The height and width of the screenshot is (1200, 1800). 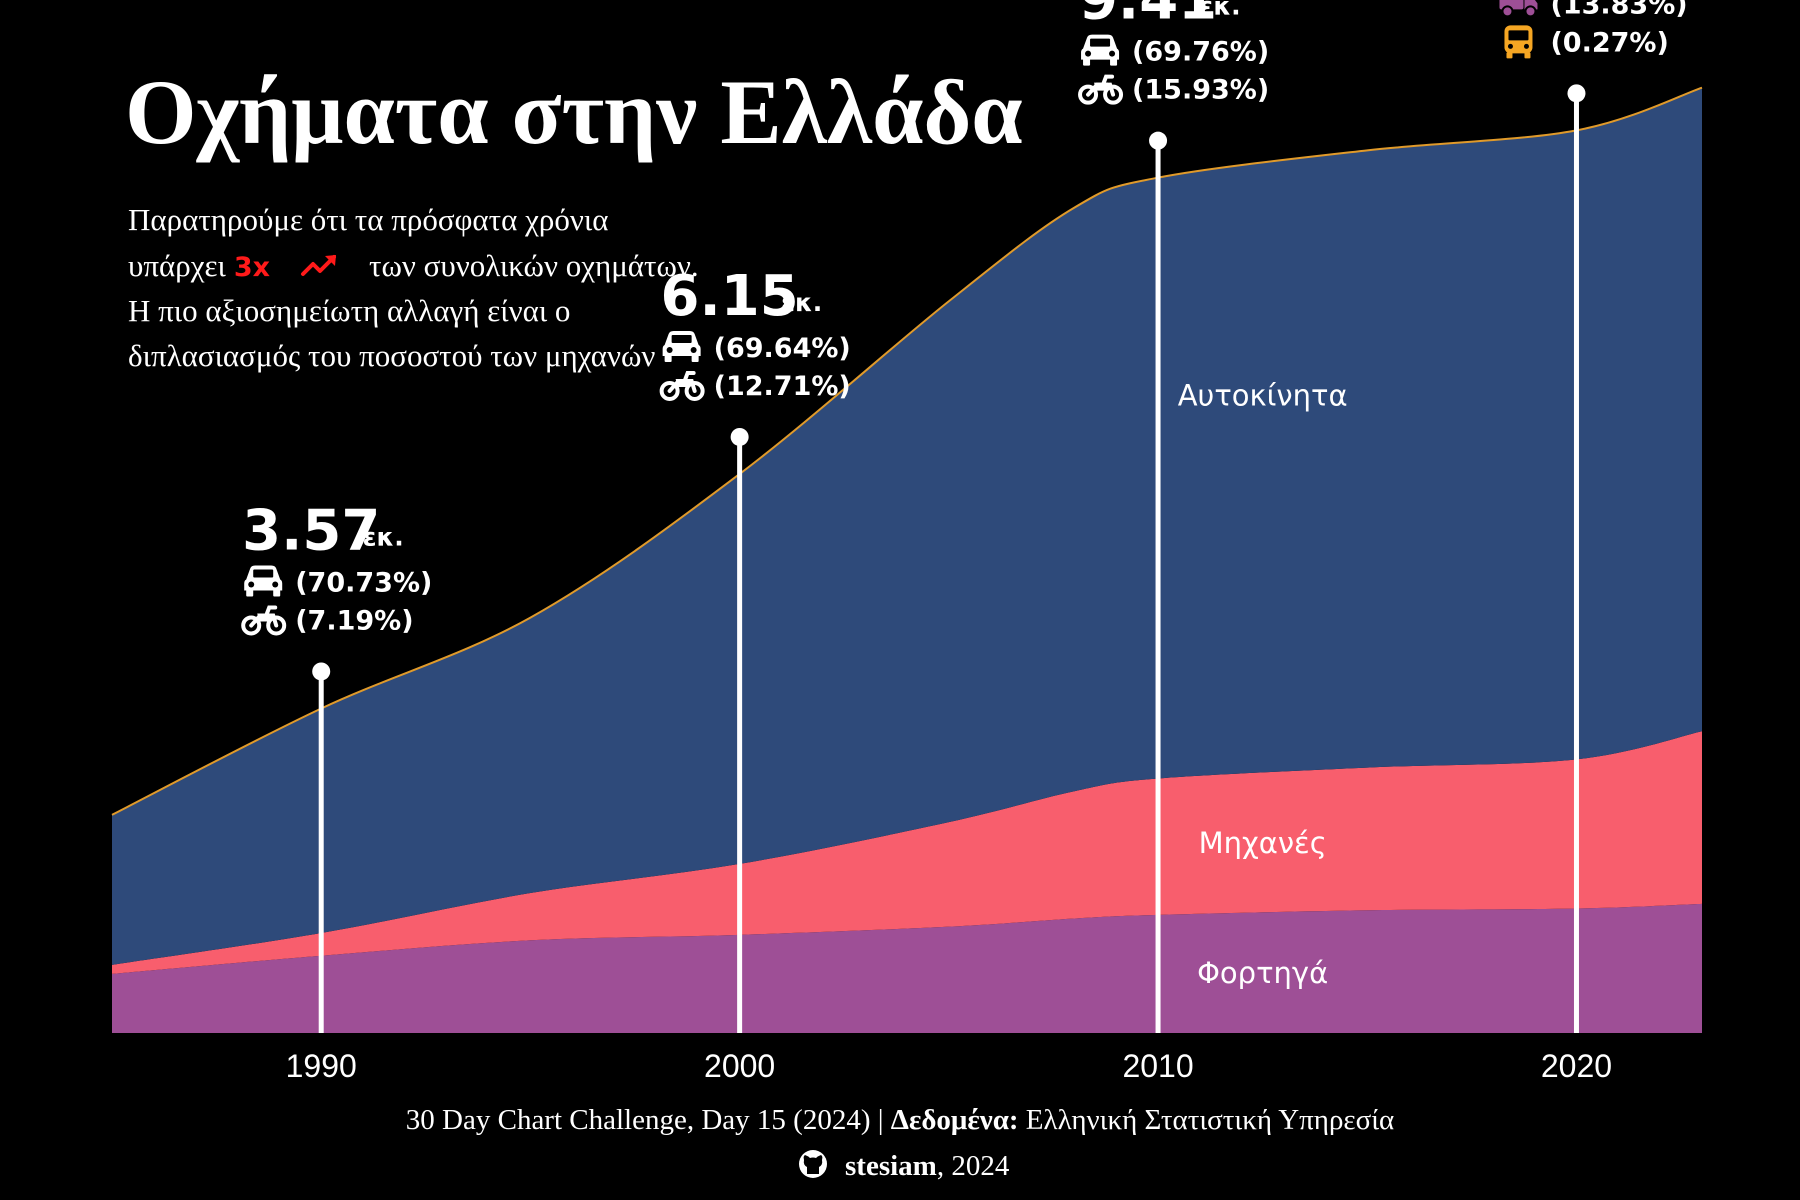 I want to click on annotation-pct: (7.19%), so click(x=354, y=620).